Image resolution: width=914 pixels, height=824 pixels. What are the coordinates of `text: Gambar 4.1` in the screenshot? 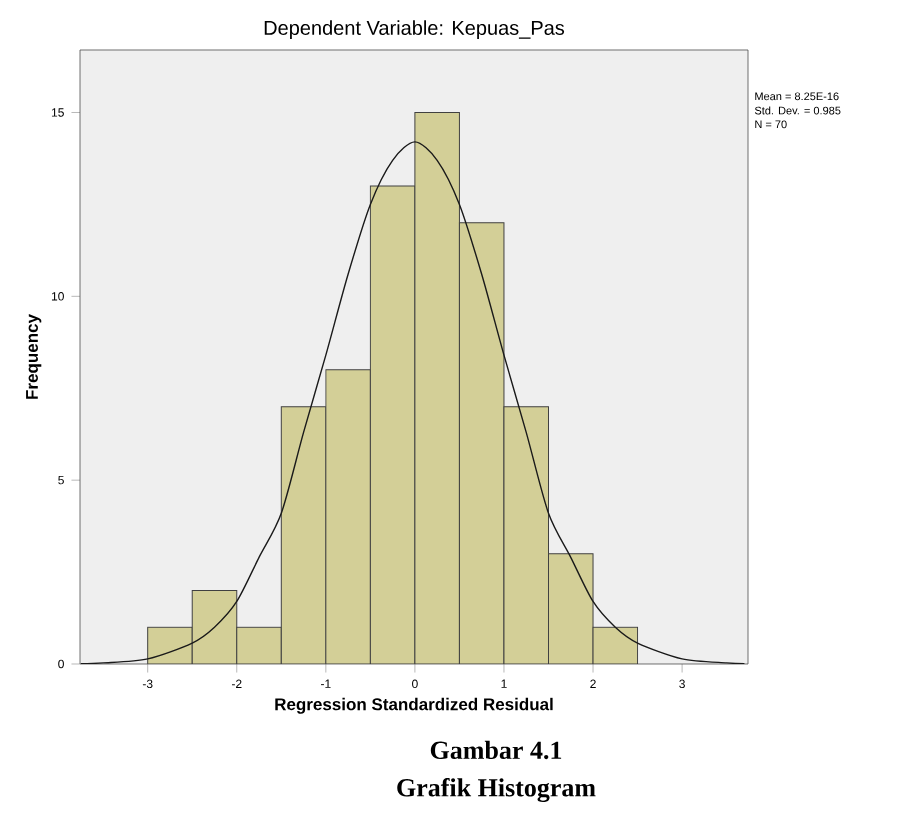 It's located at (496, 750).